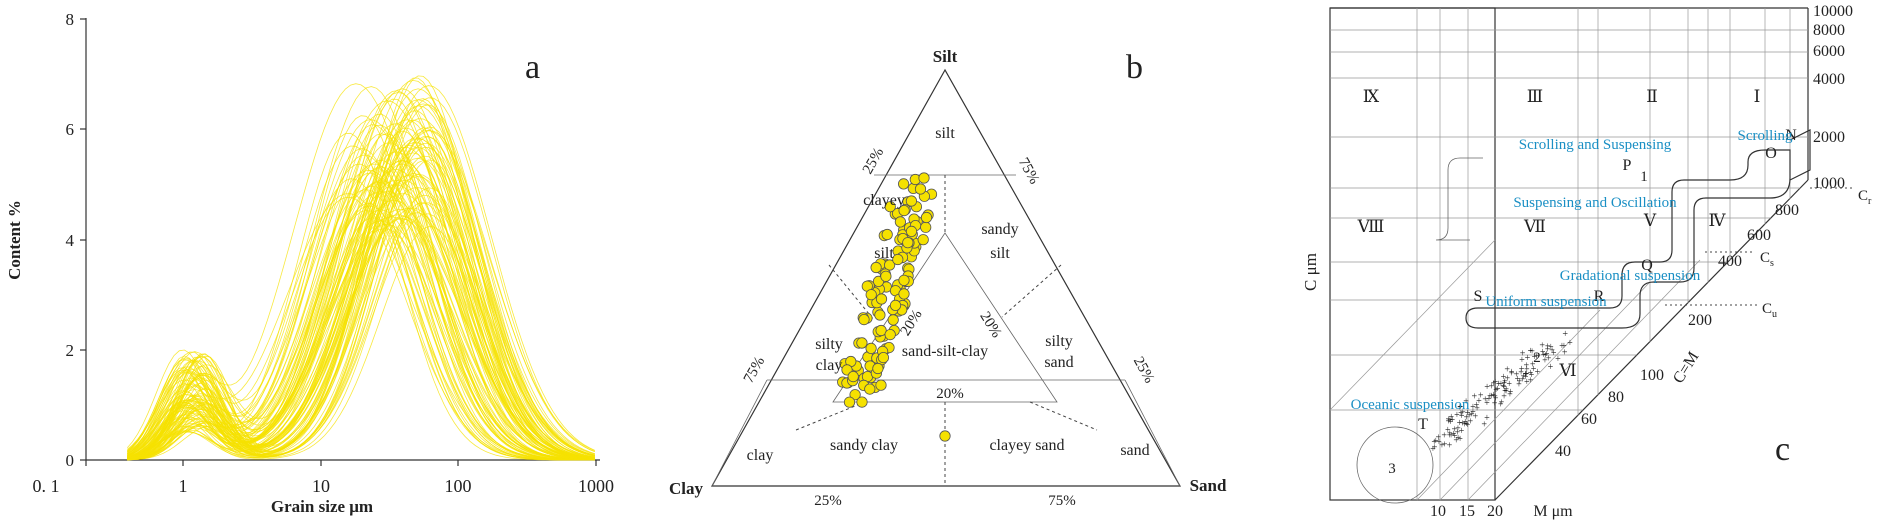 This screenshot has width=1877, height=521. I want to click on process-label: Uniform suspension, so click(1546, 302).